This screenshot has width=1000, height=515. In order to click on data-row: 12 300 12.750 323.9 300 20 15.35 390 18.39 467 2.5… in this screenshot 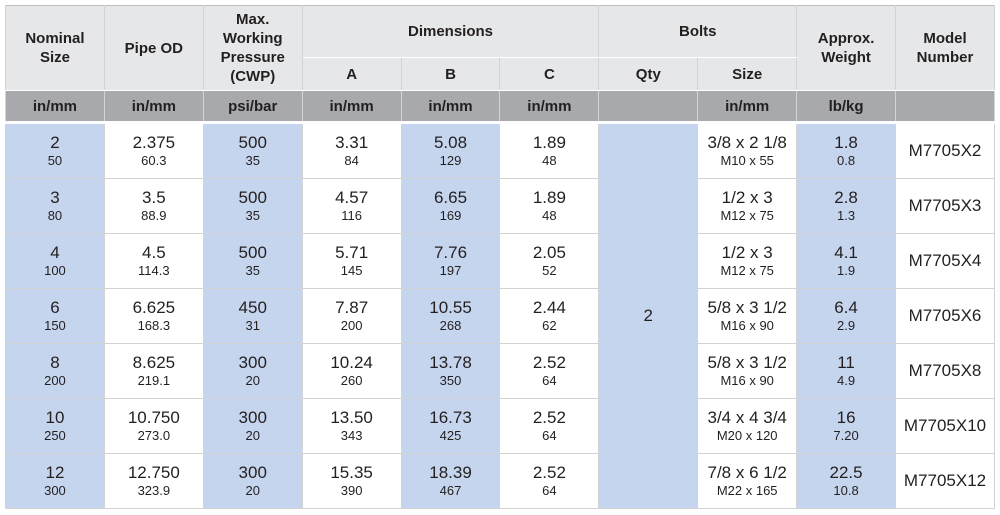, I will do `click(500, 481)`.